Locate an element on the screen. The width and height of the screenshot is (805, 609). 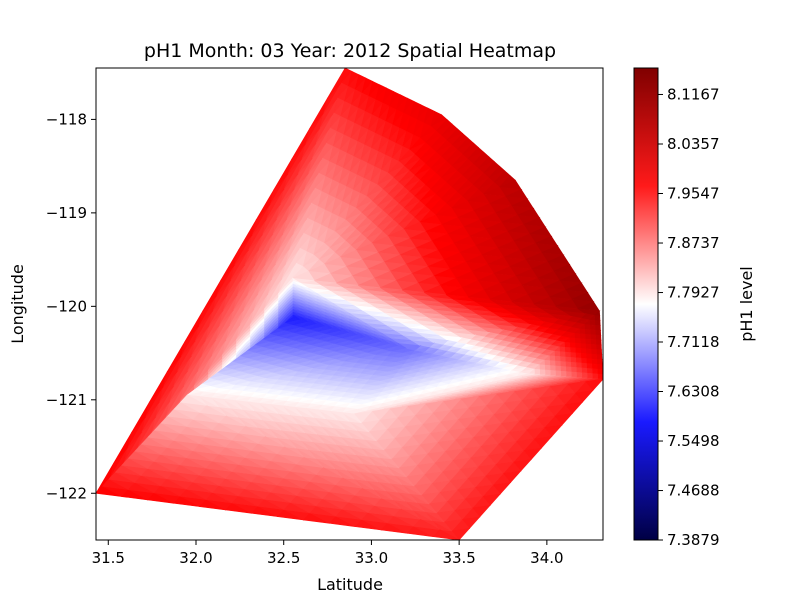
colorbar-tick-label: 7.7118 is located at coordinates (693, 342).